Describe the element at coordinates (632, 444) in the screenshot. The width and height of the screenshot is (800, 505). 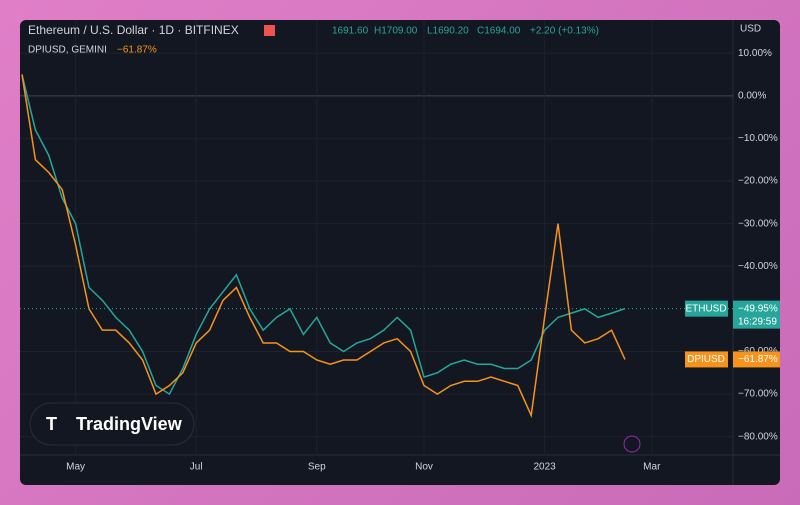
I see `replay-icon` at that location.